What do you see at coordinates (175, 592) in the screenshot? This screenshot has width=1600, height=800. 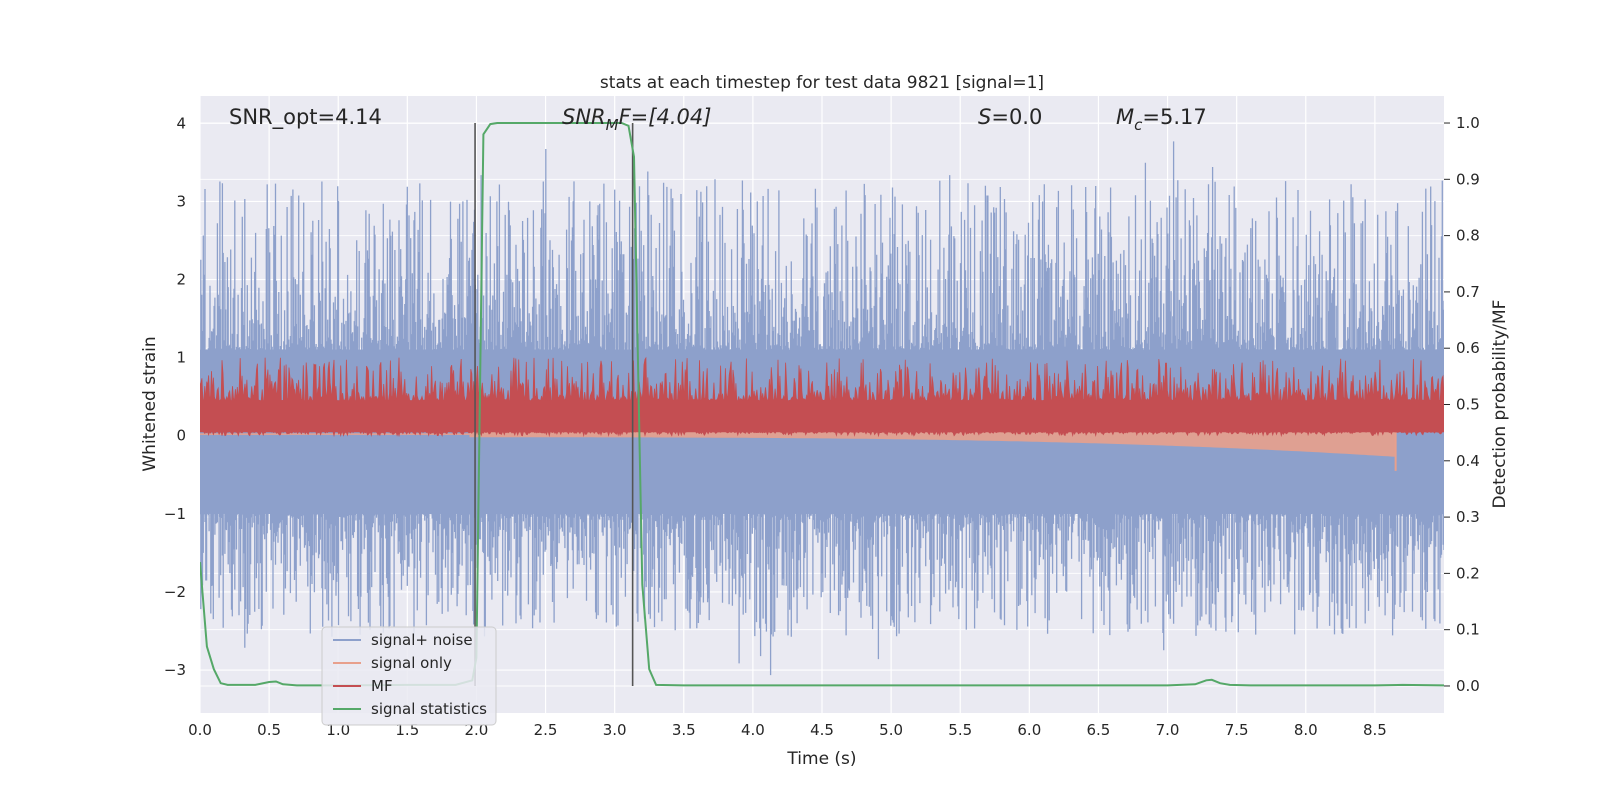 I see `y-tick-label: −2` at bounding box center [175, 592].